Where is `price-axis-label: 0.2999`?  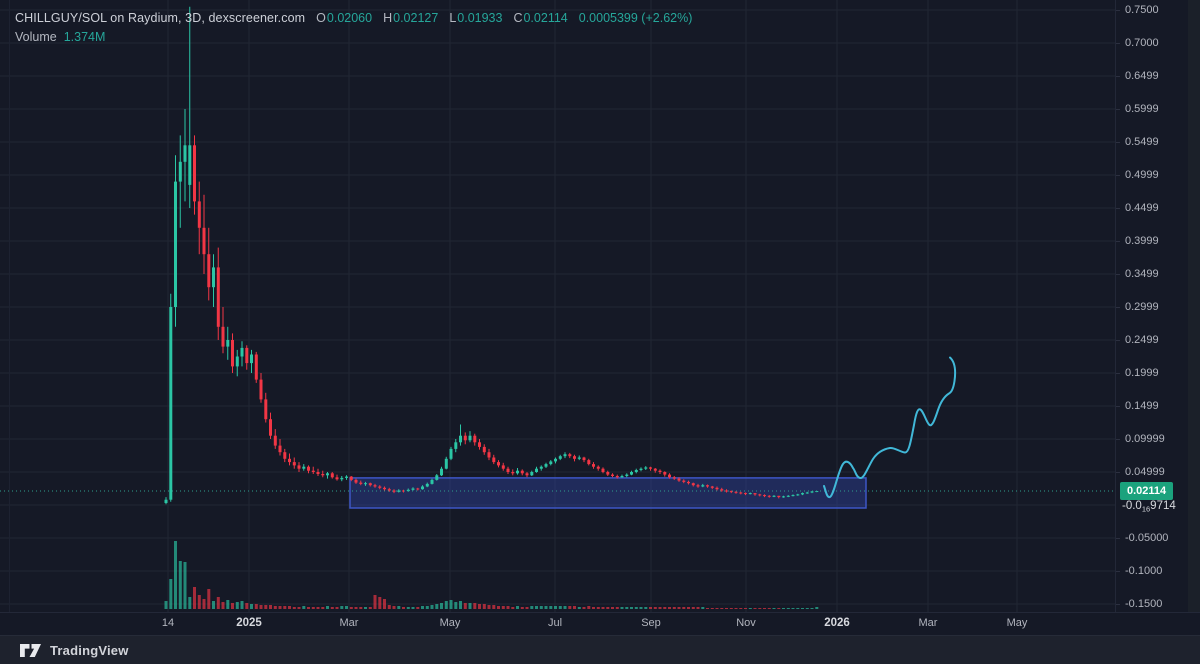 price-axis-label: 0.2999 is located at coordinates (1142, 307).